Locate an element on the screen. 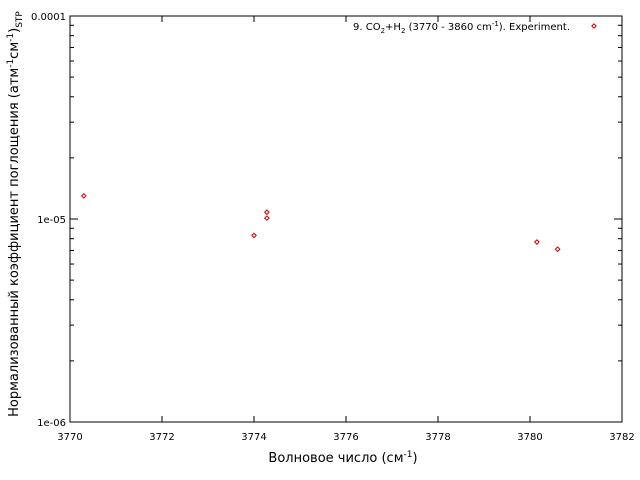 This screenshot has width=640, height=480. x-tick-label: 3782 is located at coordinates (621, 437).